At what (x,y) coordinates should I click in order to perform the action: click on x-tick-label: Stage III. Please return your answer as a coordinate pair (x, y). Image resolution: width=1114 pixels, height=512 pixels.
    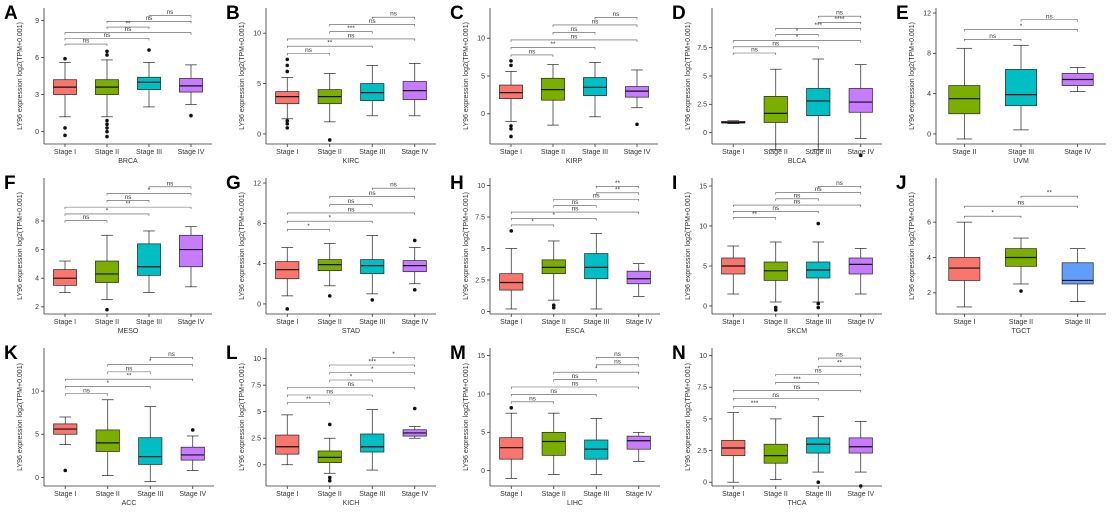
    Looking at the image, I should click on (149, 322).